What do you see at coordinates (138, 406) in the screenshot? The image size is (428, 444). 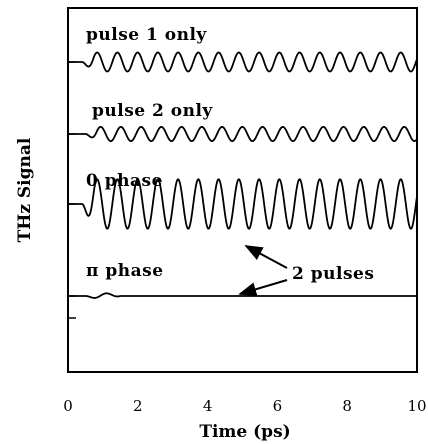 I see `x-tick-label: 2` at bounding box center [138, 406].